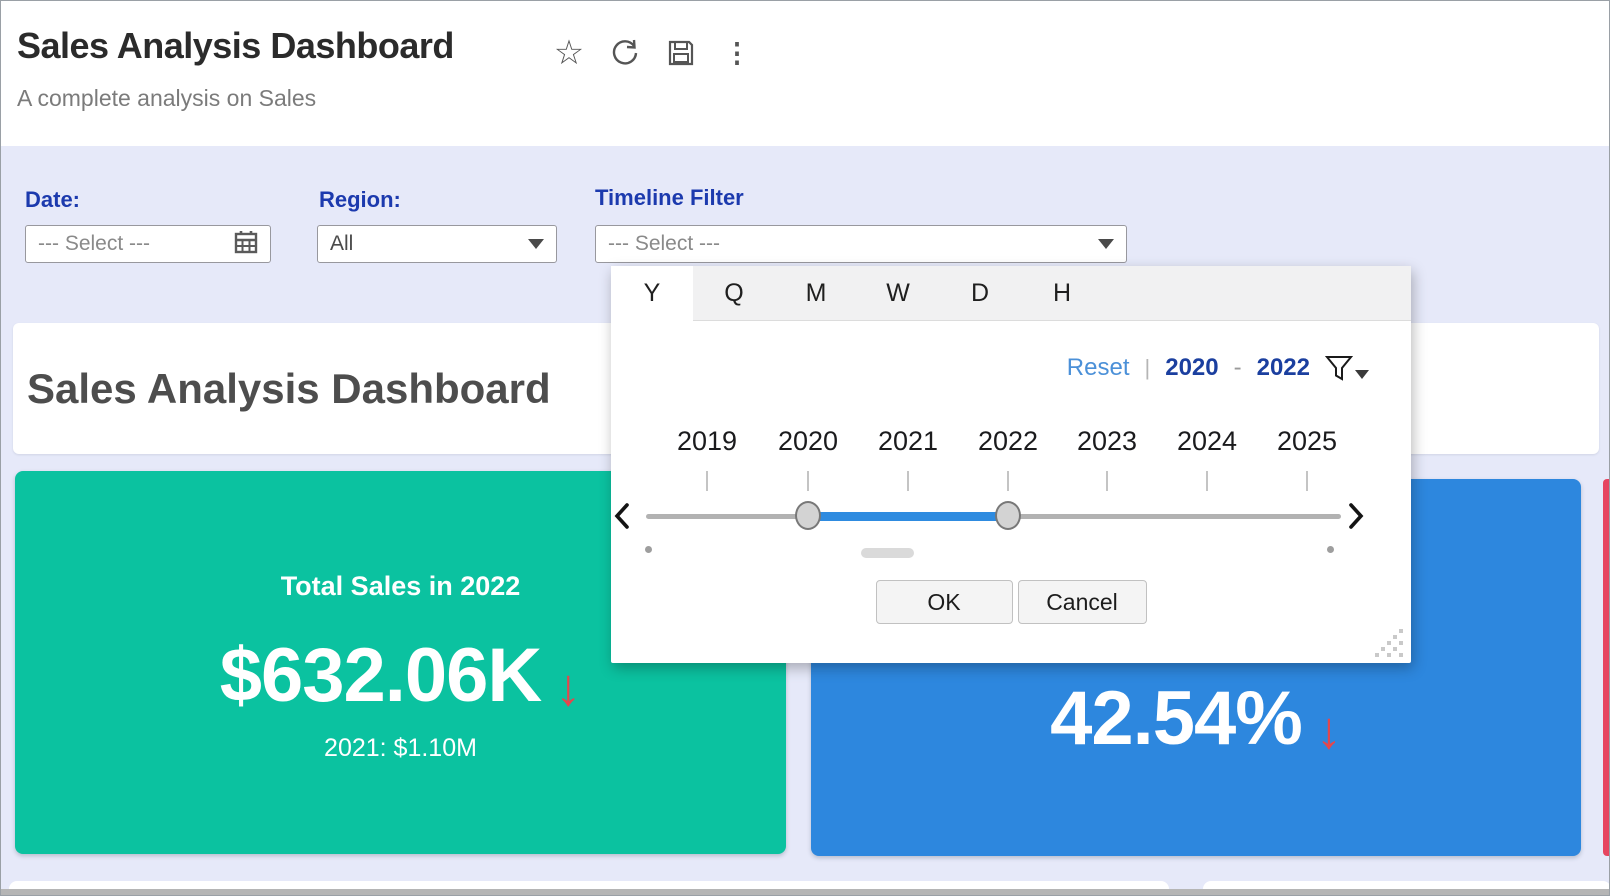  Describe the element at coordinates (808, 515) in the screenshot. I see `slider-handle-start` at that location.